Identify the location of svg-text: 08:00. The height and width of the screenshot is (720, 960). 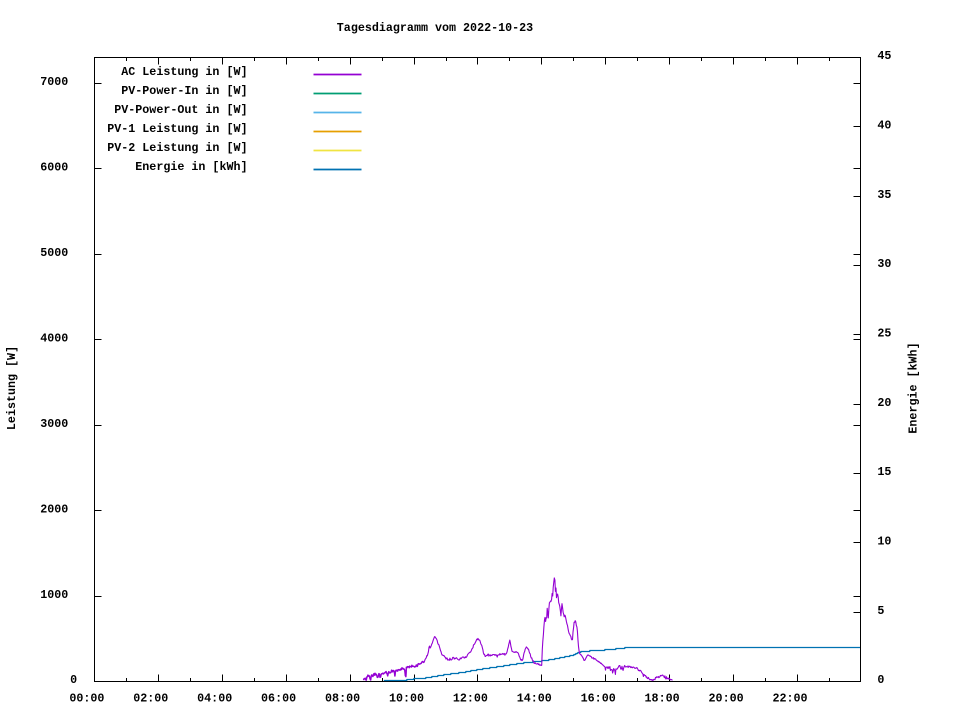
(342, 699).